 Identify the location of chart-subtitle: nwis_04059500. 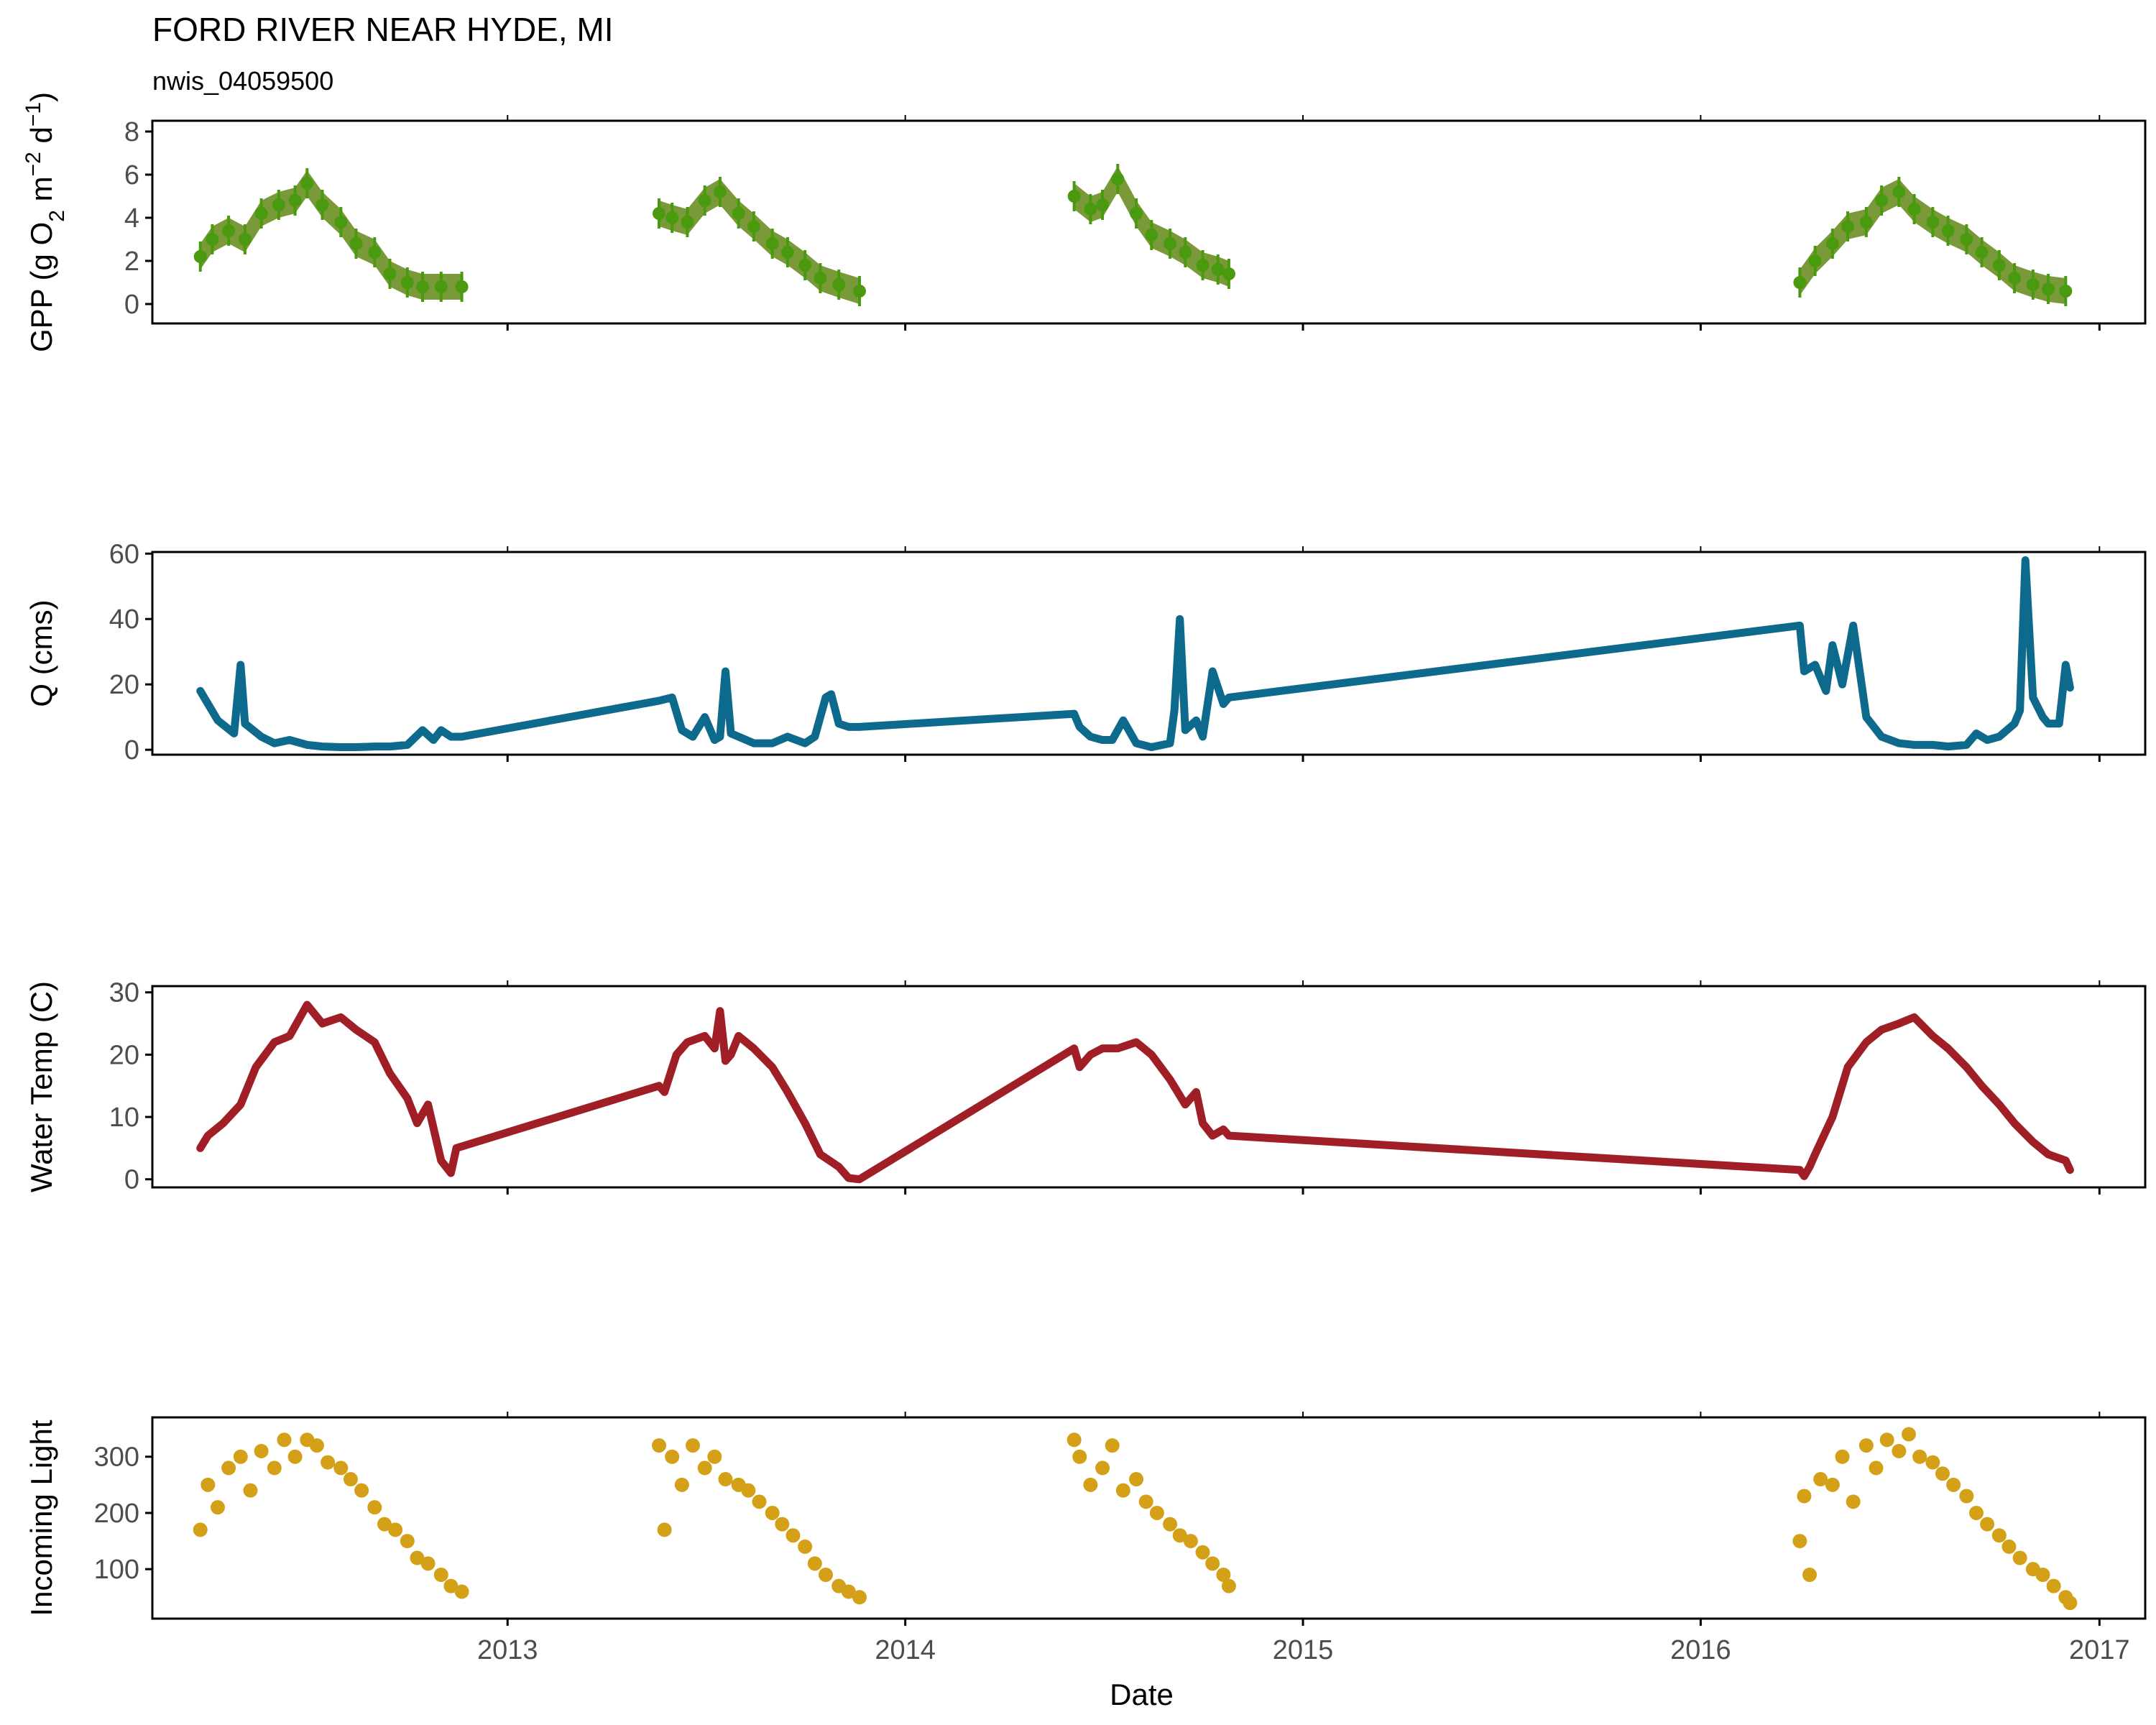
(243, 81).